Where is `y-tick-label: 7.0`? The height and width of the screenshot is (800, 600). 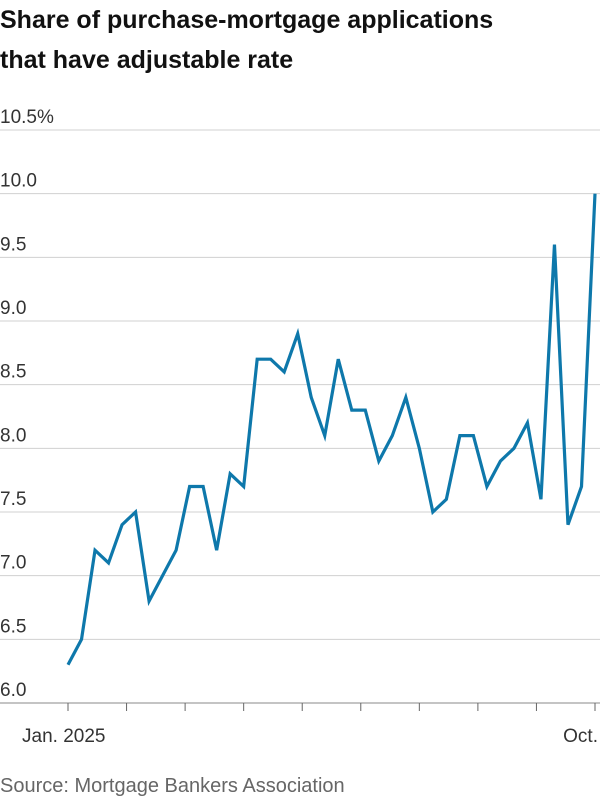 y-tick-label: 7.0 is located at coordinates (13, 563).